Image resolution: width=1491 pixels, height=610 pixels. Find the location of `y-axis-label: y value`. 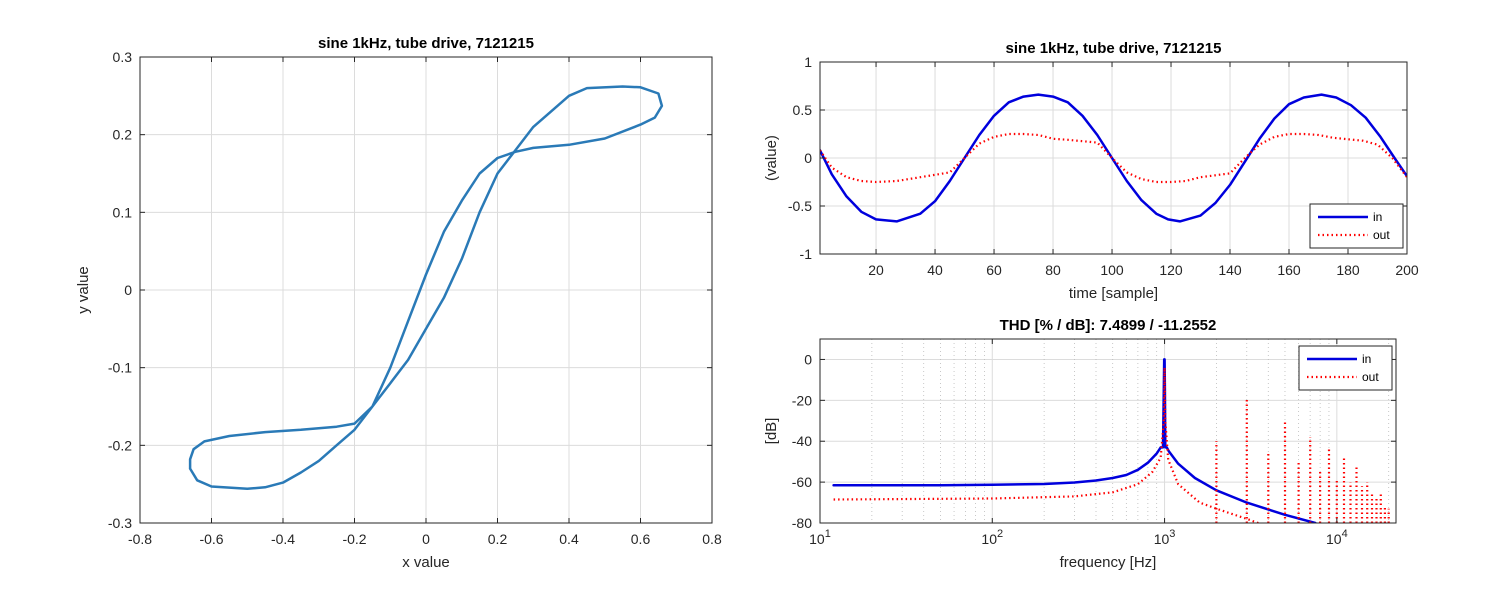

y-axis-label: y value is located at coordinates (83, 290).